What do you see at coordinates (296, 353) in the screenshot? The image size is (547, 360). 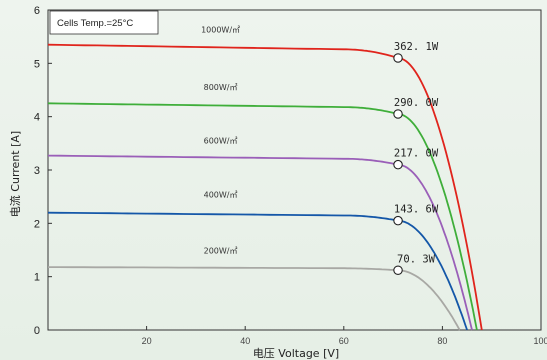 I see `x-axis-label: 电压 Voltage [V]` at bounding box center [296, 353].